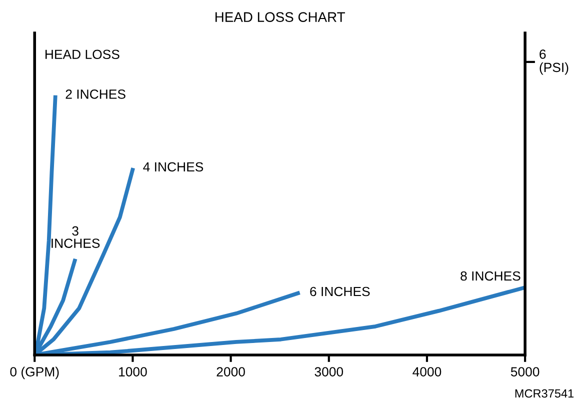 The width and height of the screenshot is (577, 402). What do you see at coordinates (34, 373) in the screenshot?
I see `x-tick-label: 0 (GPM)` at bounding box center [34, 373].